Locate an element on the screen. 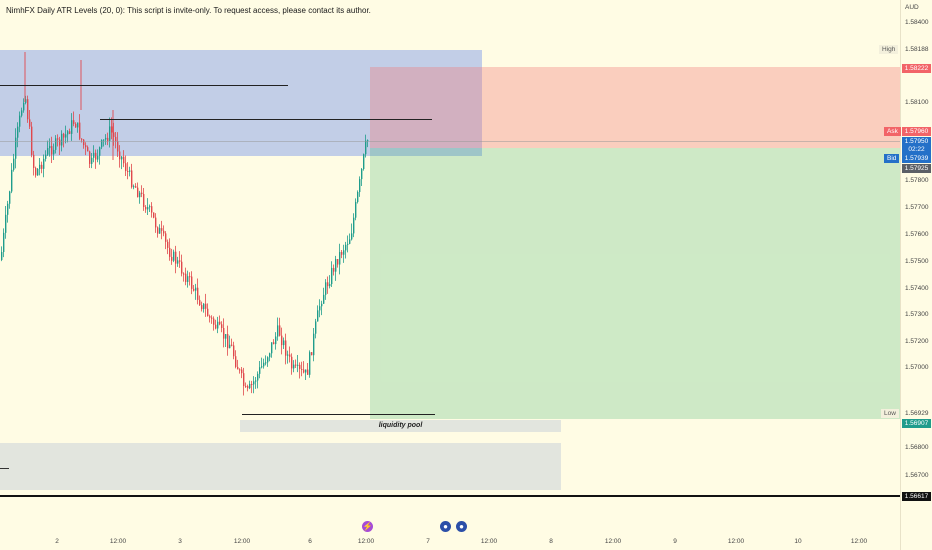 Image resolution: width=932 pixels, height=550 pixels. price-tick: 1.57500 is located at coordinates (917, 261).